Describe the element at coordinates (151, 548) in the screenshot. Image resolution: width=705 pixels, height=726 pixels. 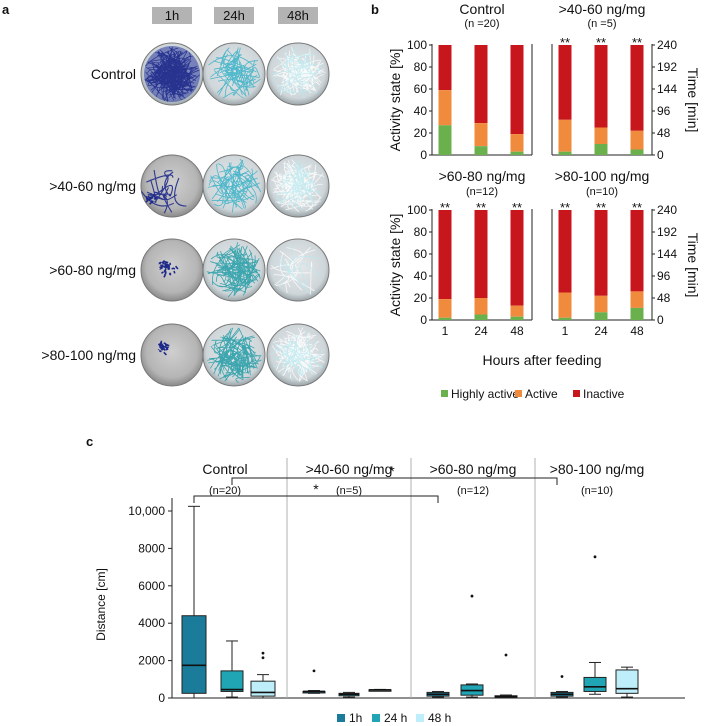
I see `y-tick-label: 8000` at that location.